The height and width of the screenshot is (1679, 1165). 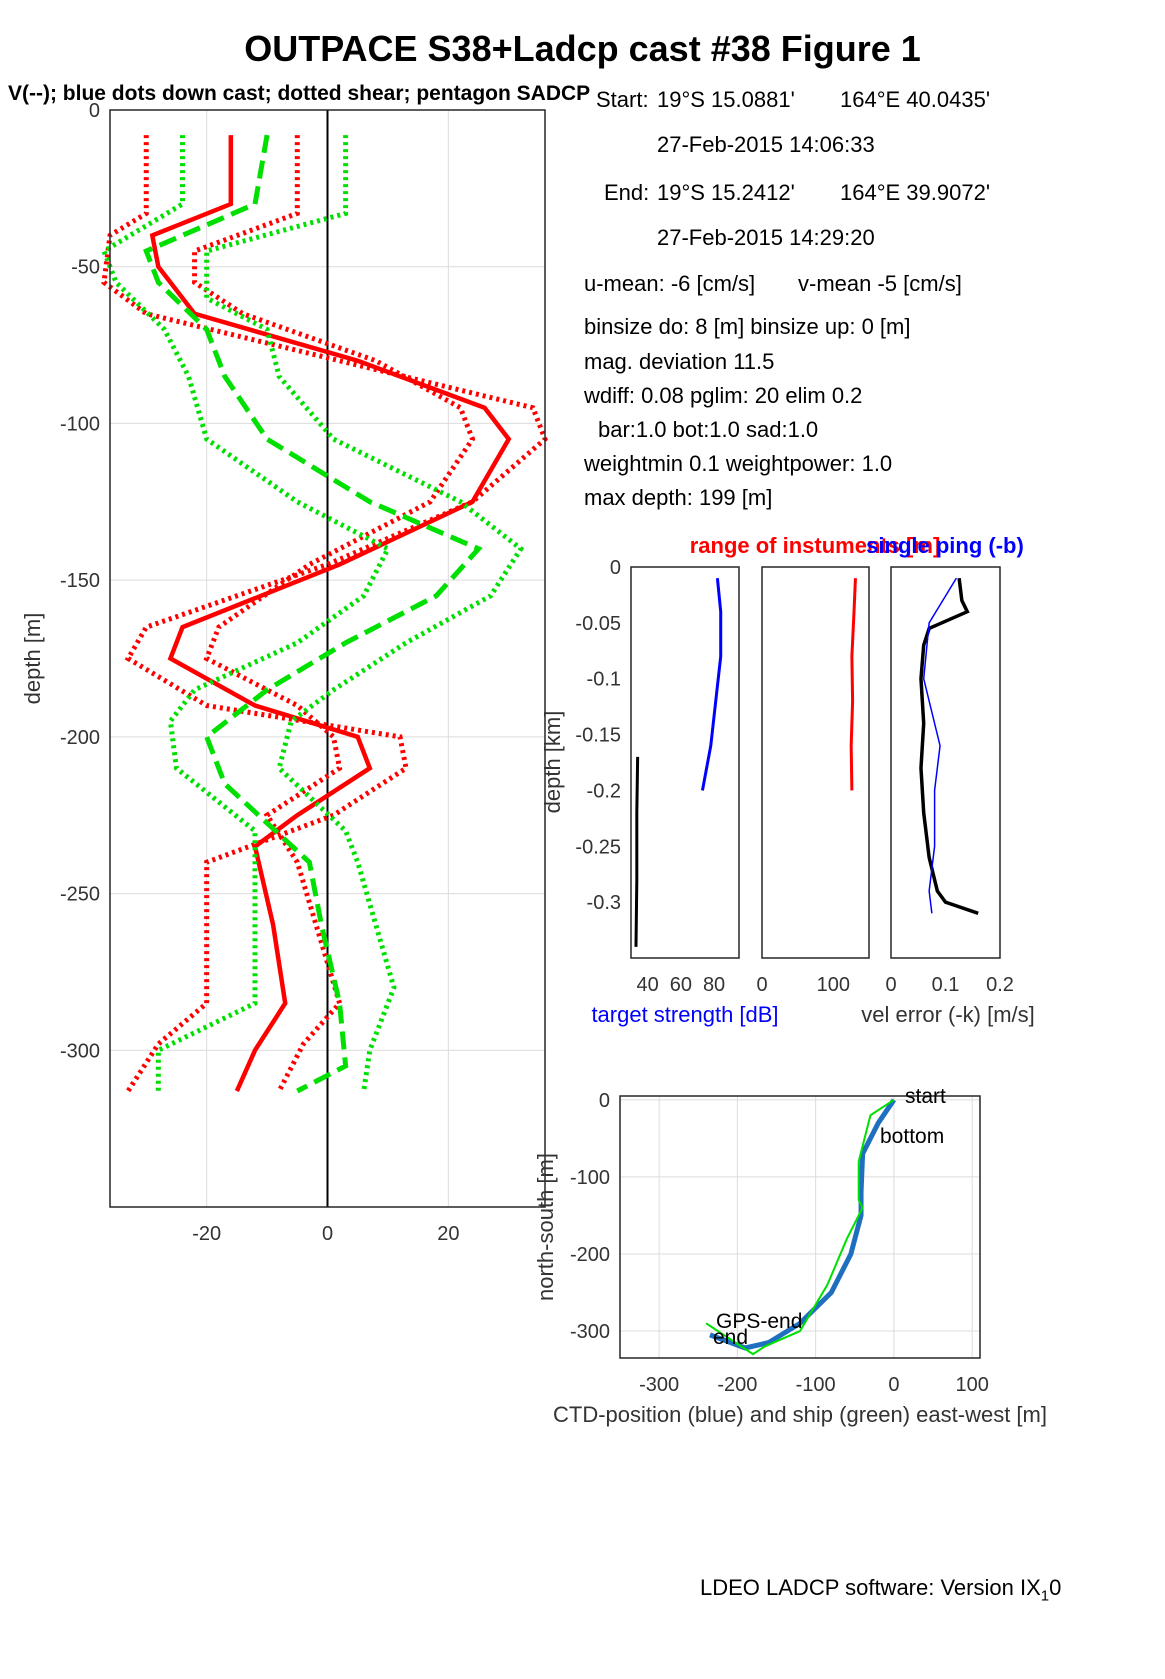 What do you see at coordinates (622, 99) in the screenshot?
I see `start-label: Start:` at bounding box center [622, 99].